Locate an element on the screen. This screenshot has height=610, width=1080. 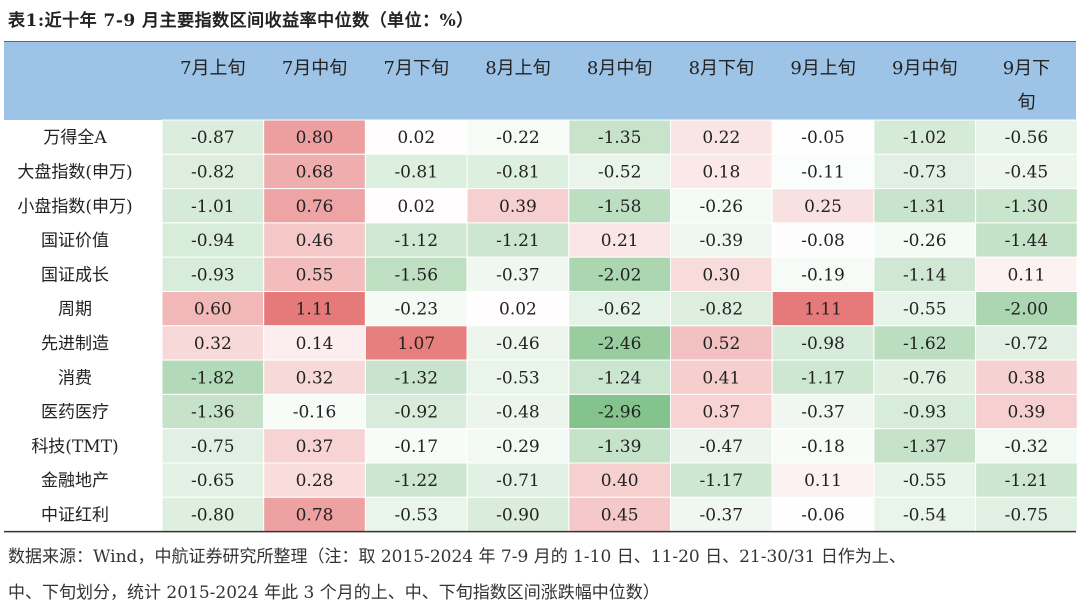
row-label-4: 国证价值 is located at coordinates (75, 241).